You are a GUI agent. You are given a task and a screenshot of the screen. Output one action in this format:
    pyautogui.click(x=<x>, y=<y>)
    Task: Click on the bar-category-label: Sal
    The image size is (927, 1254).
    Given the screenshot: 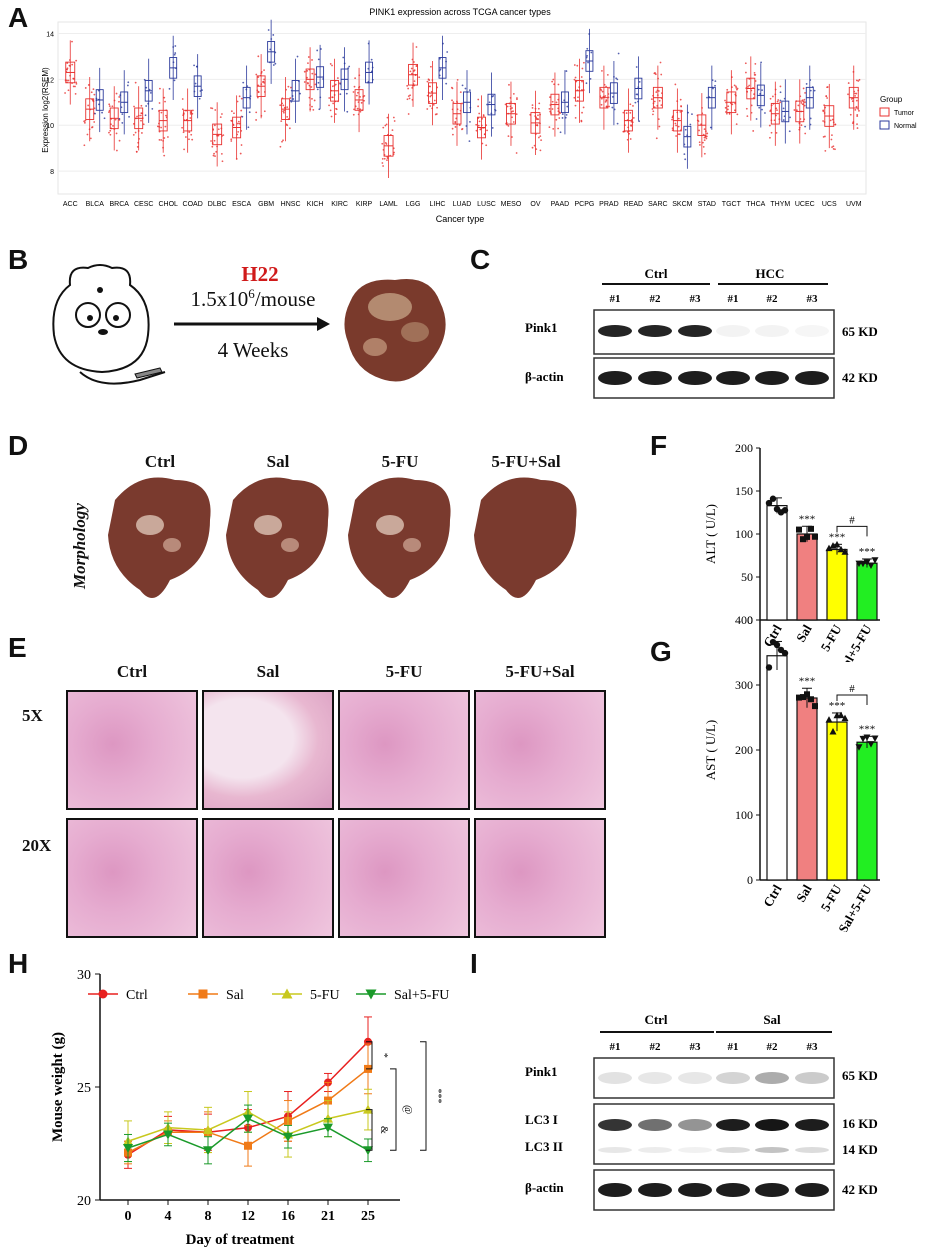 What is the action you would take?
    pyautogui.click(x=804, y=893)
    